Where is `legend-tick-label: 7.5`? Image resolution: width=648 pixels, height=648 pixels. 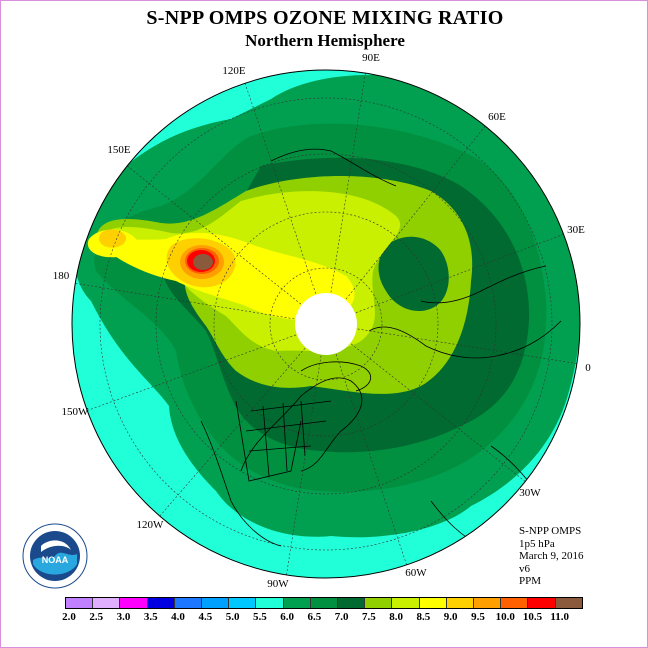
legend-tick-label: 7.5 is located at coordinates (369, 617).